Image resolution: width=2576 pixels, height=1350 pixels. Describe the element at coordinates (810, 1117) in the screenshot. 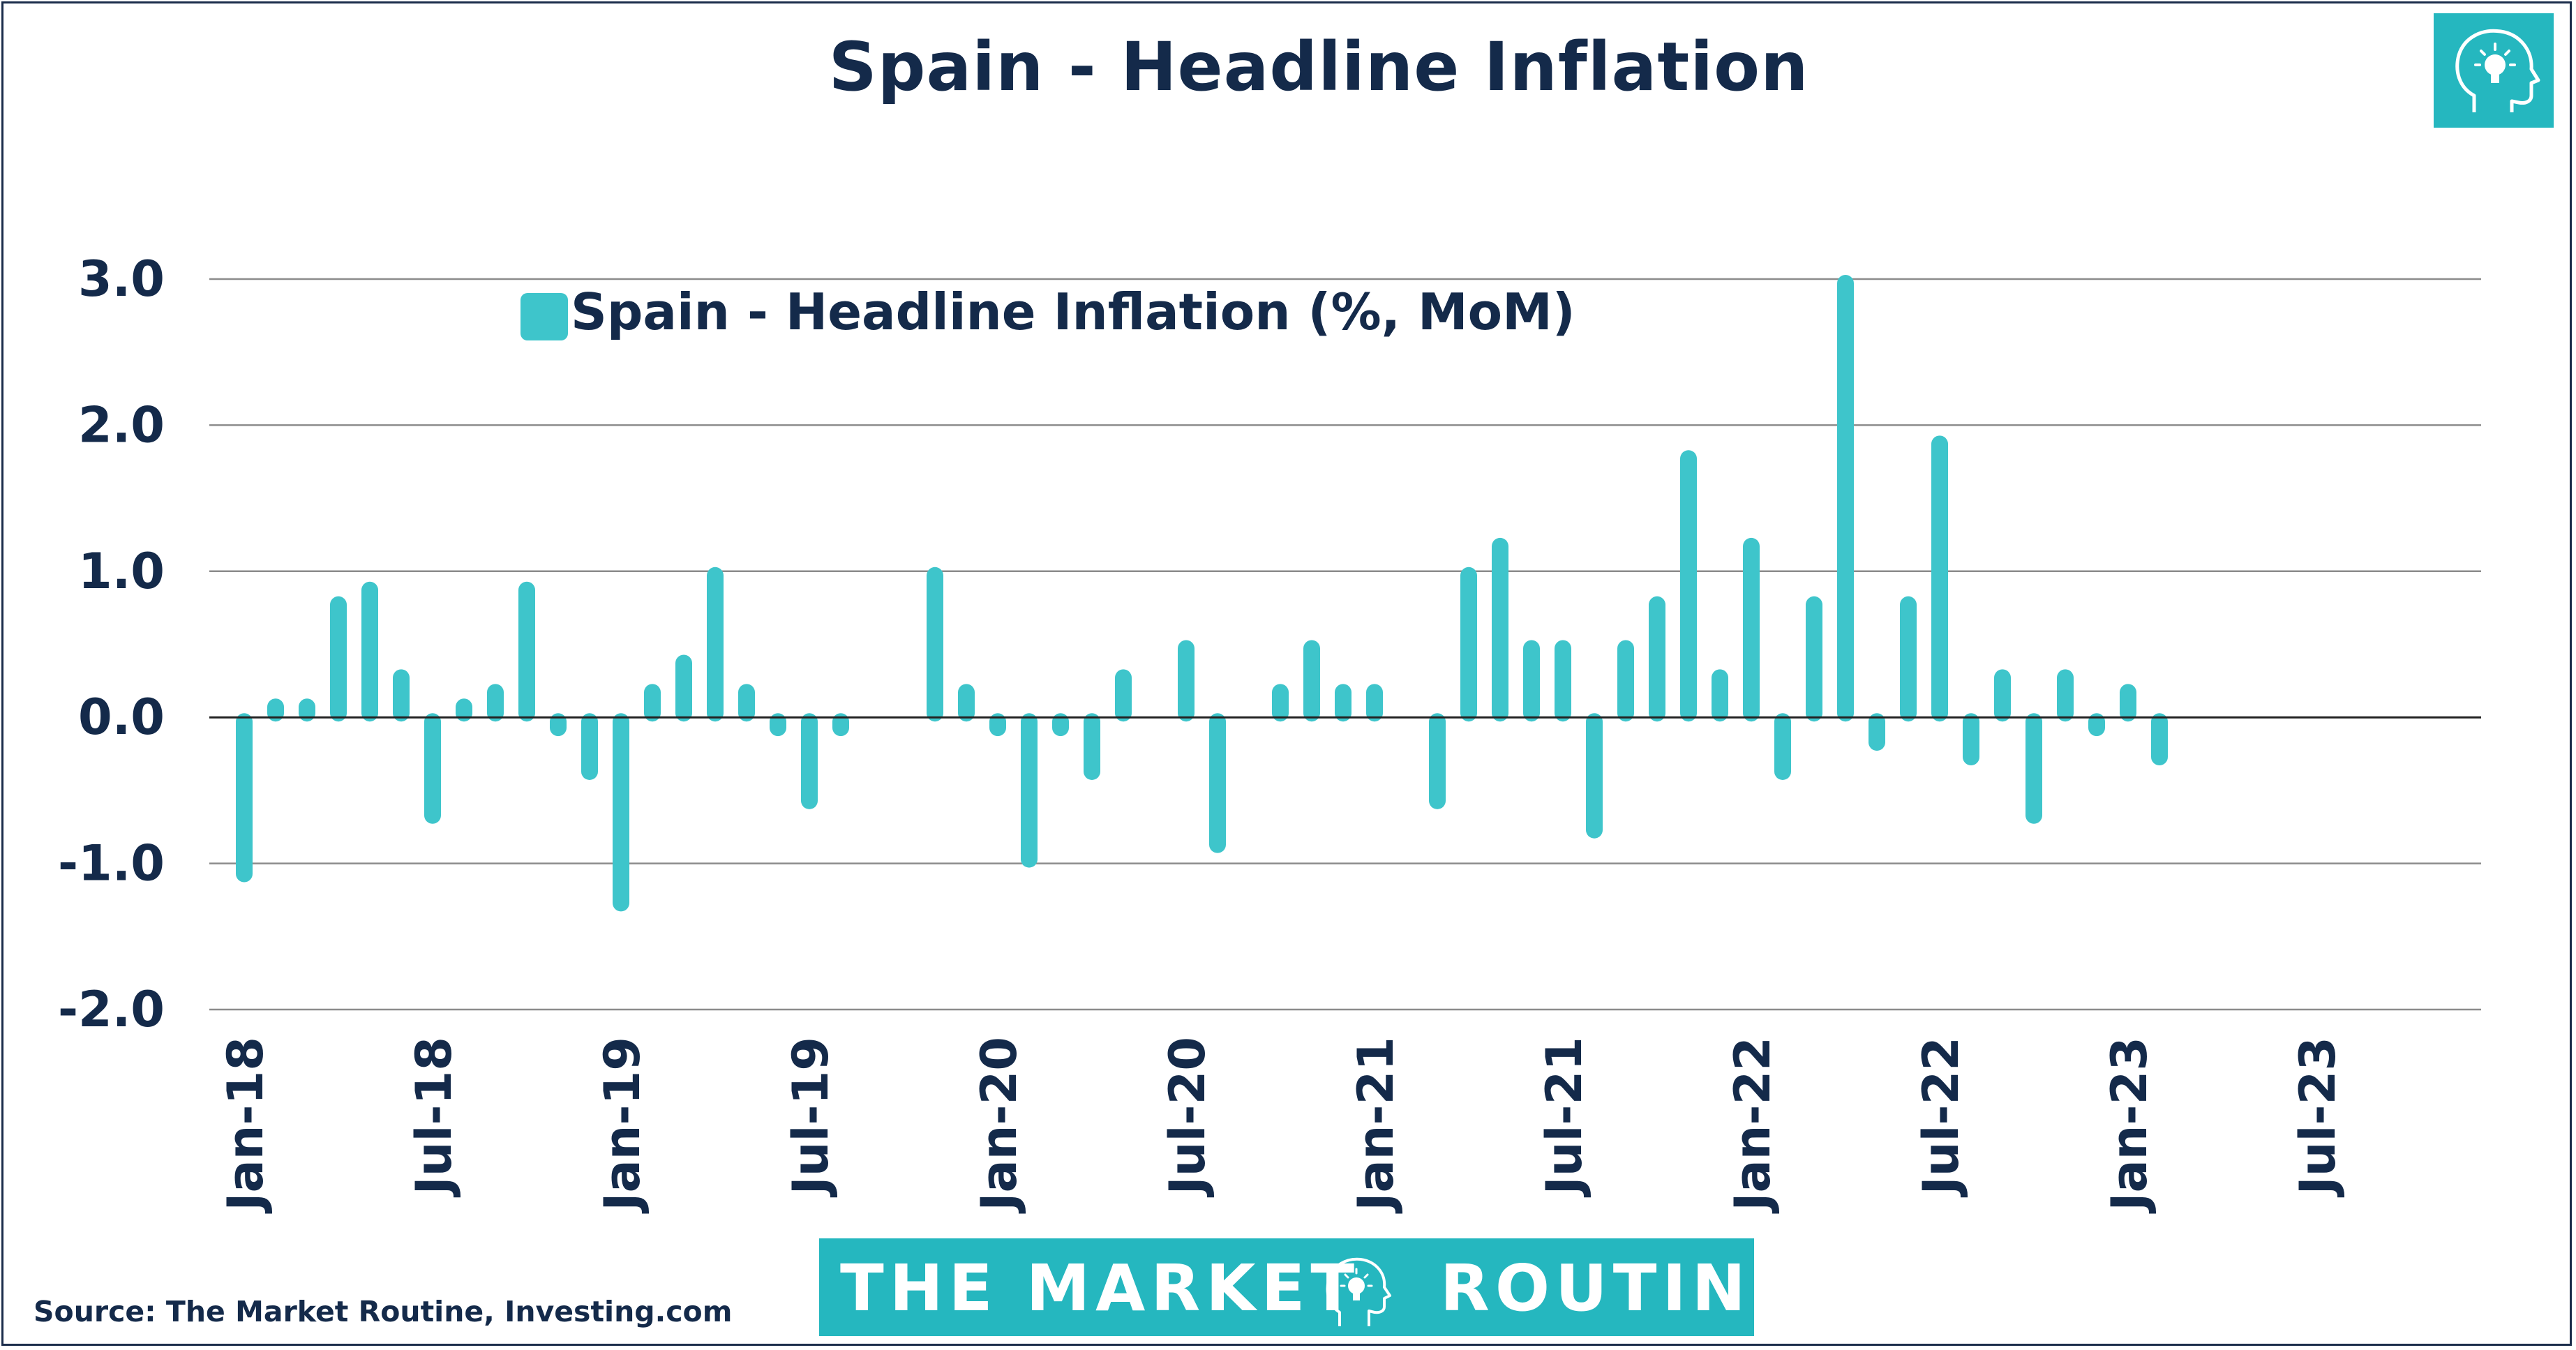

I see `x-tick-label: Jul-19` at that location.